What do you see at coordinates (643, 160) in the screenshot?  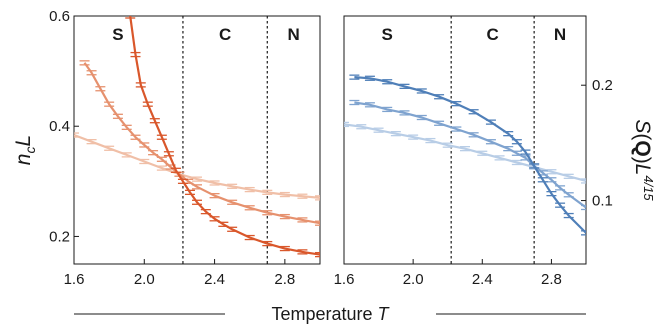 I see `right-y-axis-label: S(Q)L4/15` at bounding box center [643, 160].